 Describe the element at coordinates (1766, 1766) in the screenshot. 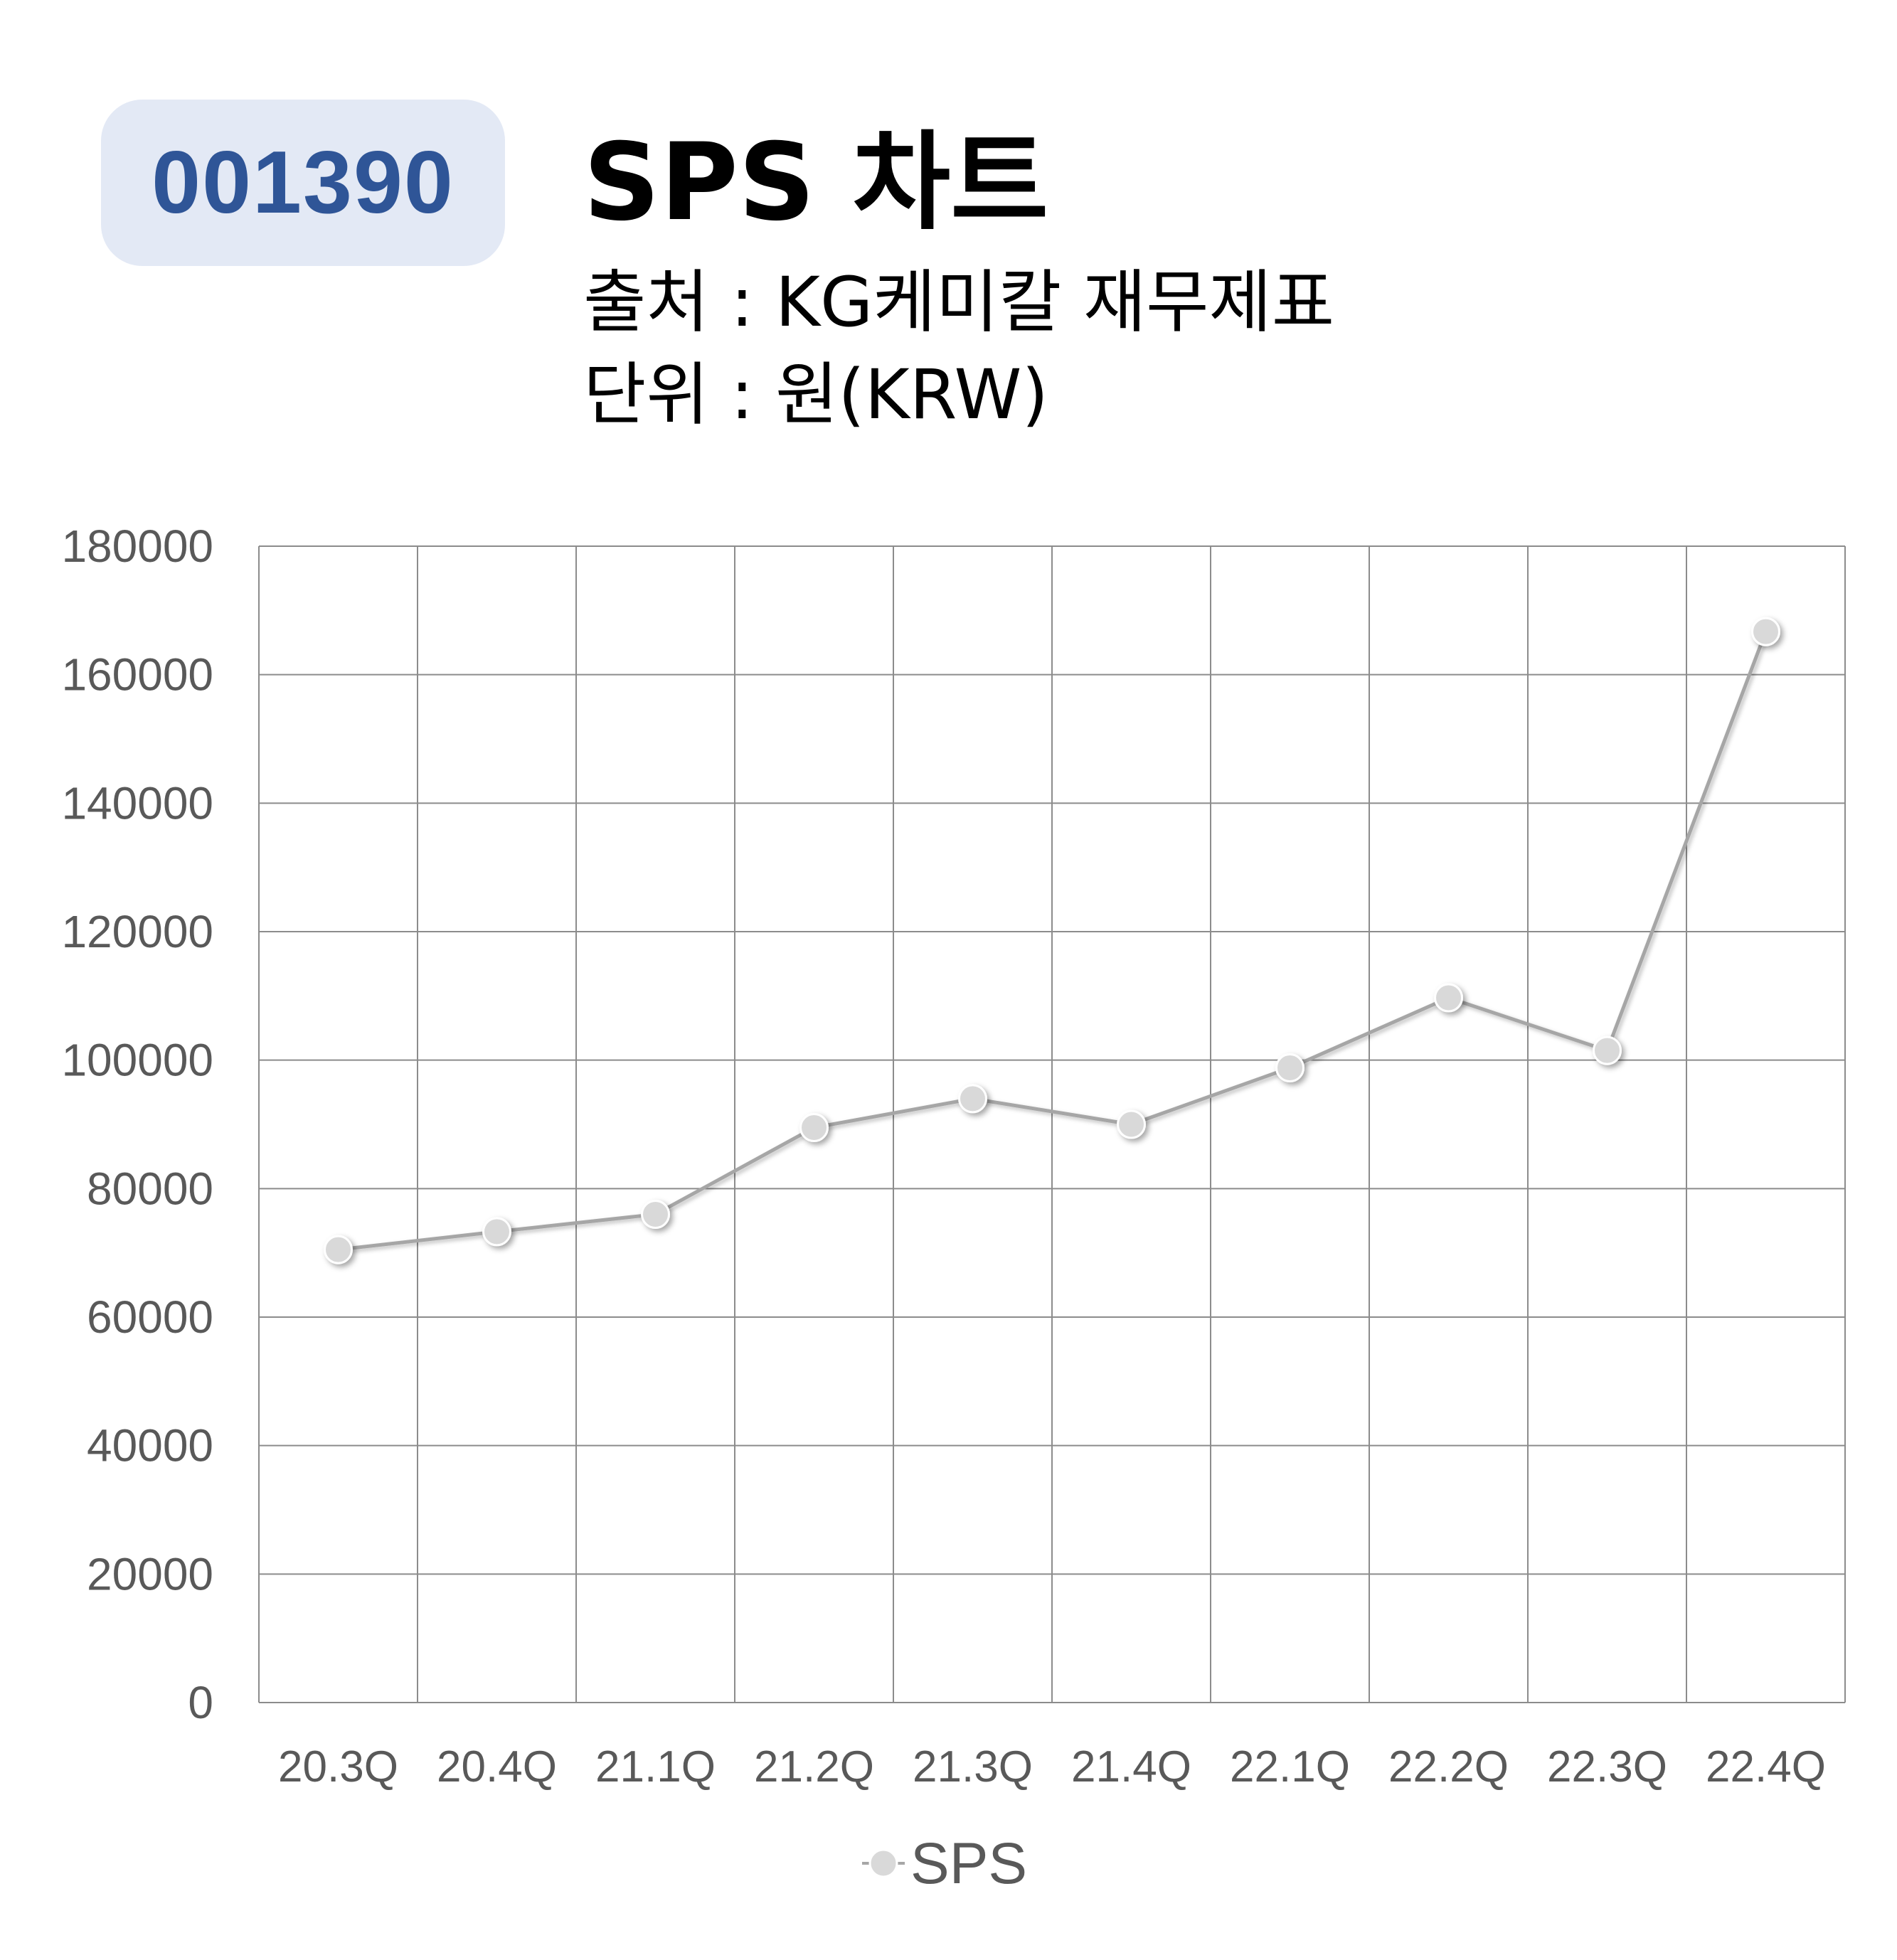

I see `x-tick-label: 22.4Q` at that location.